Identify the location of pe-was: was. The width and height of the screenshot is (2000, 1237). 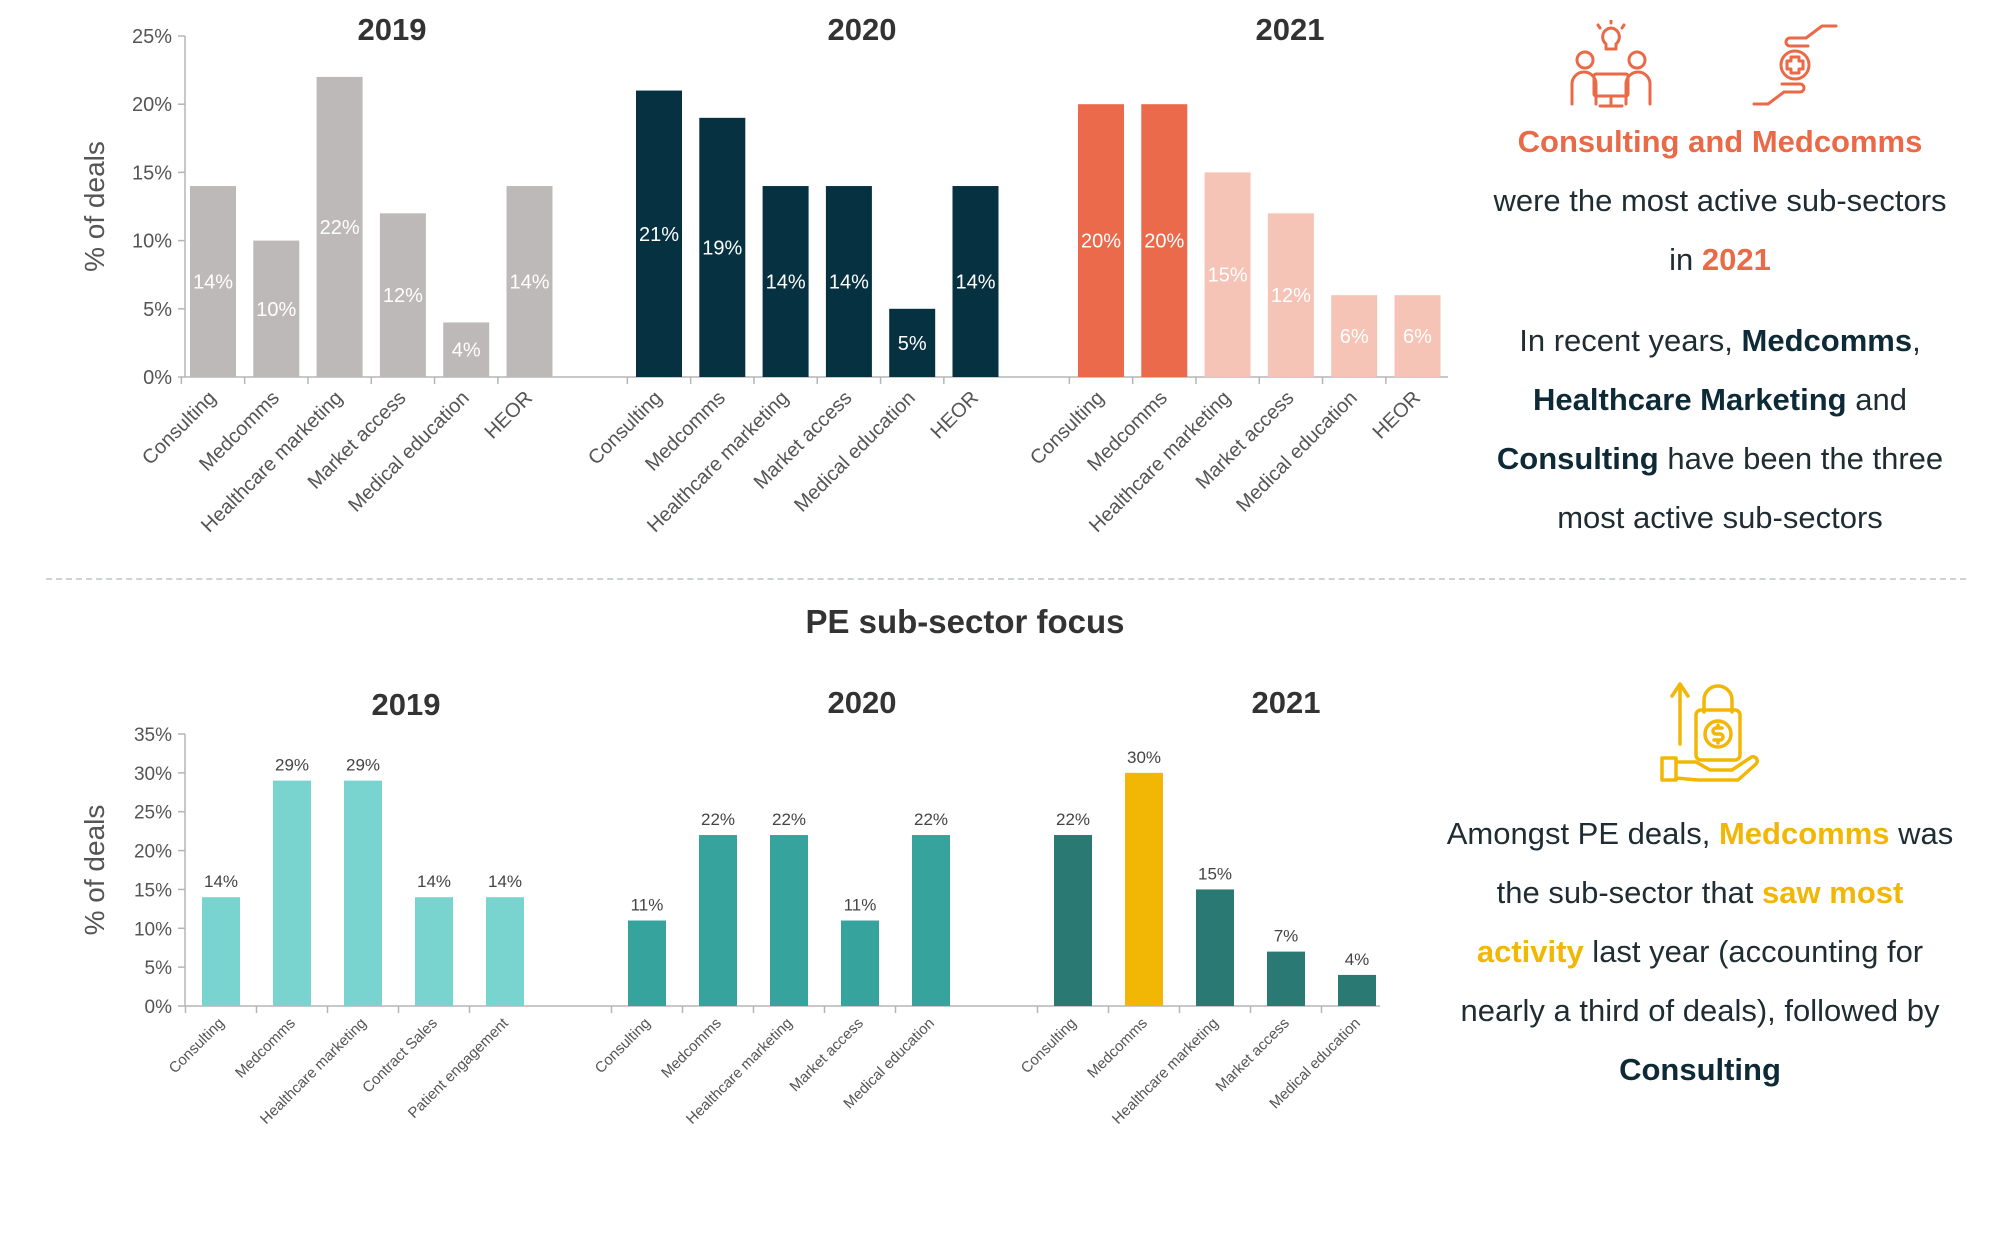
(1921, 833).